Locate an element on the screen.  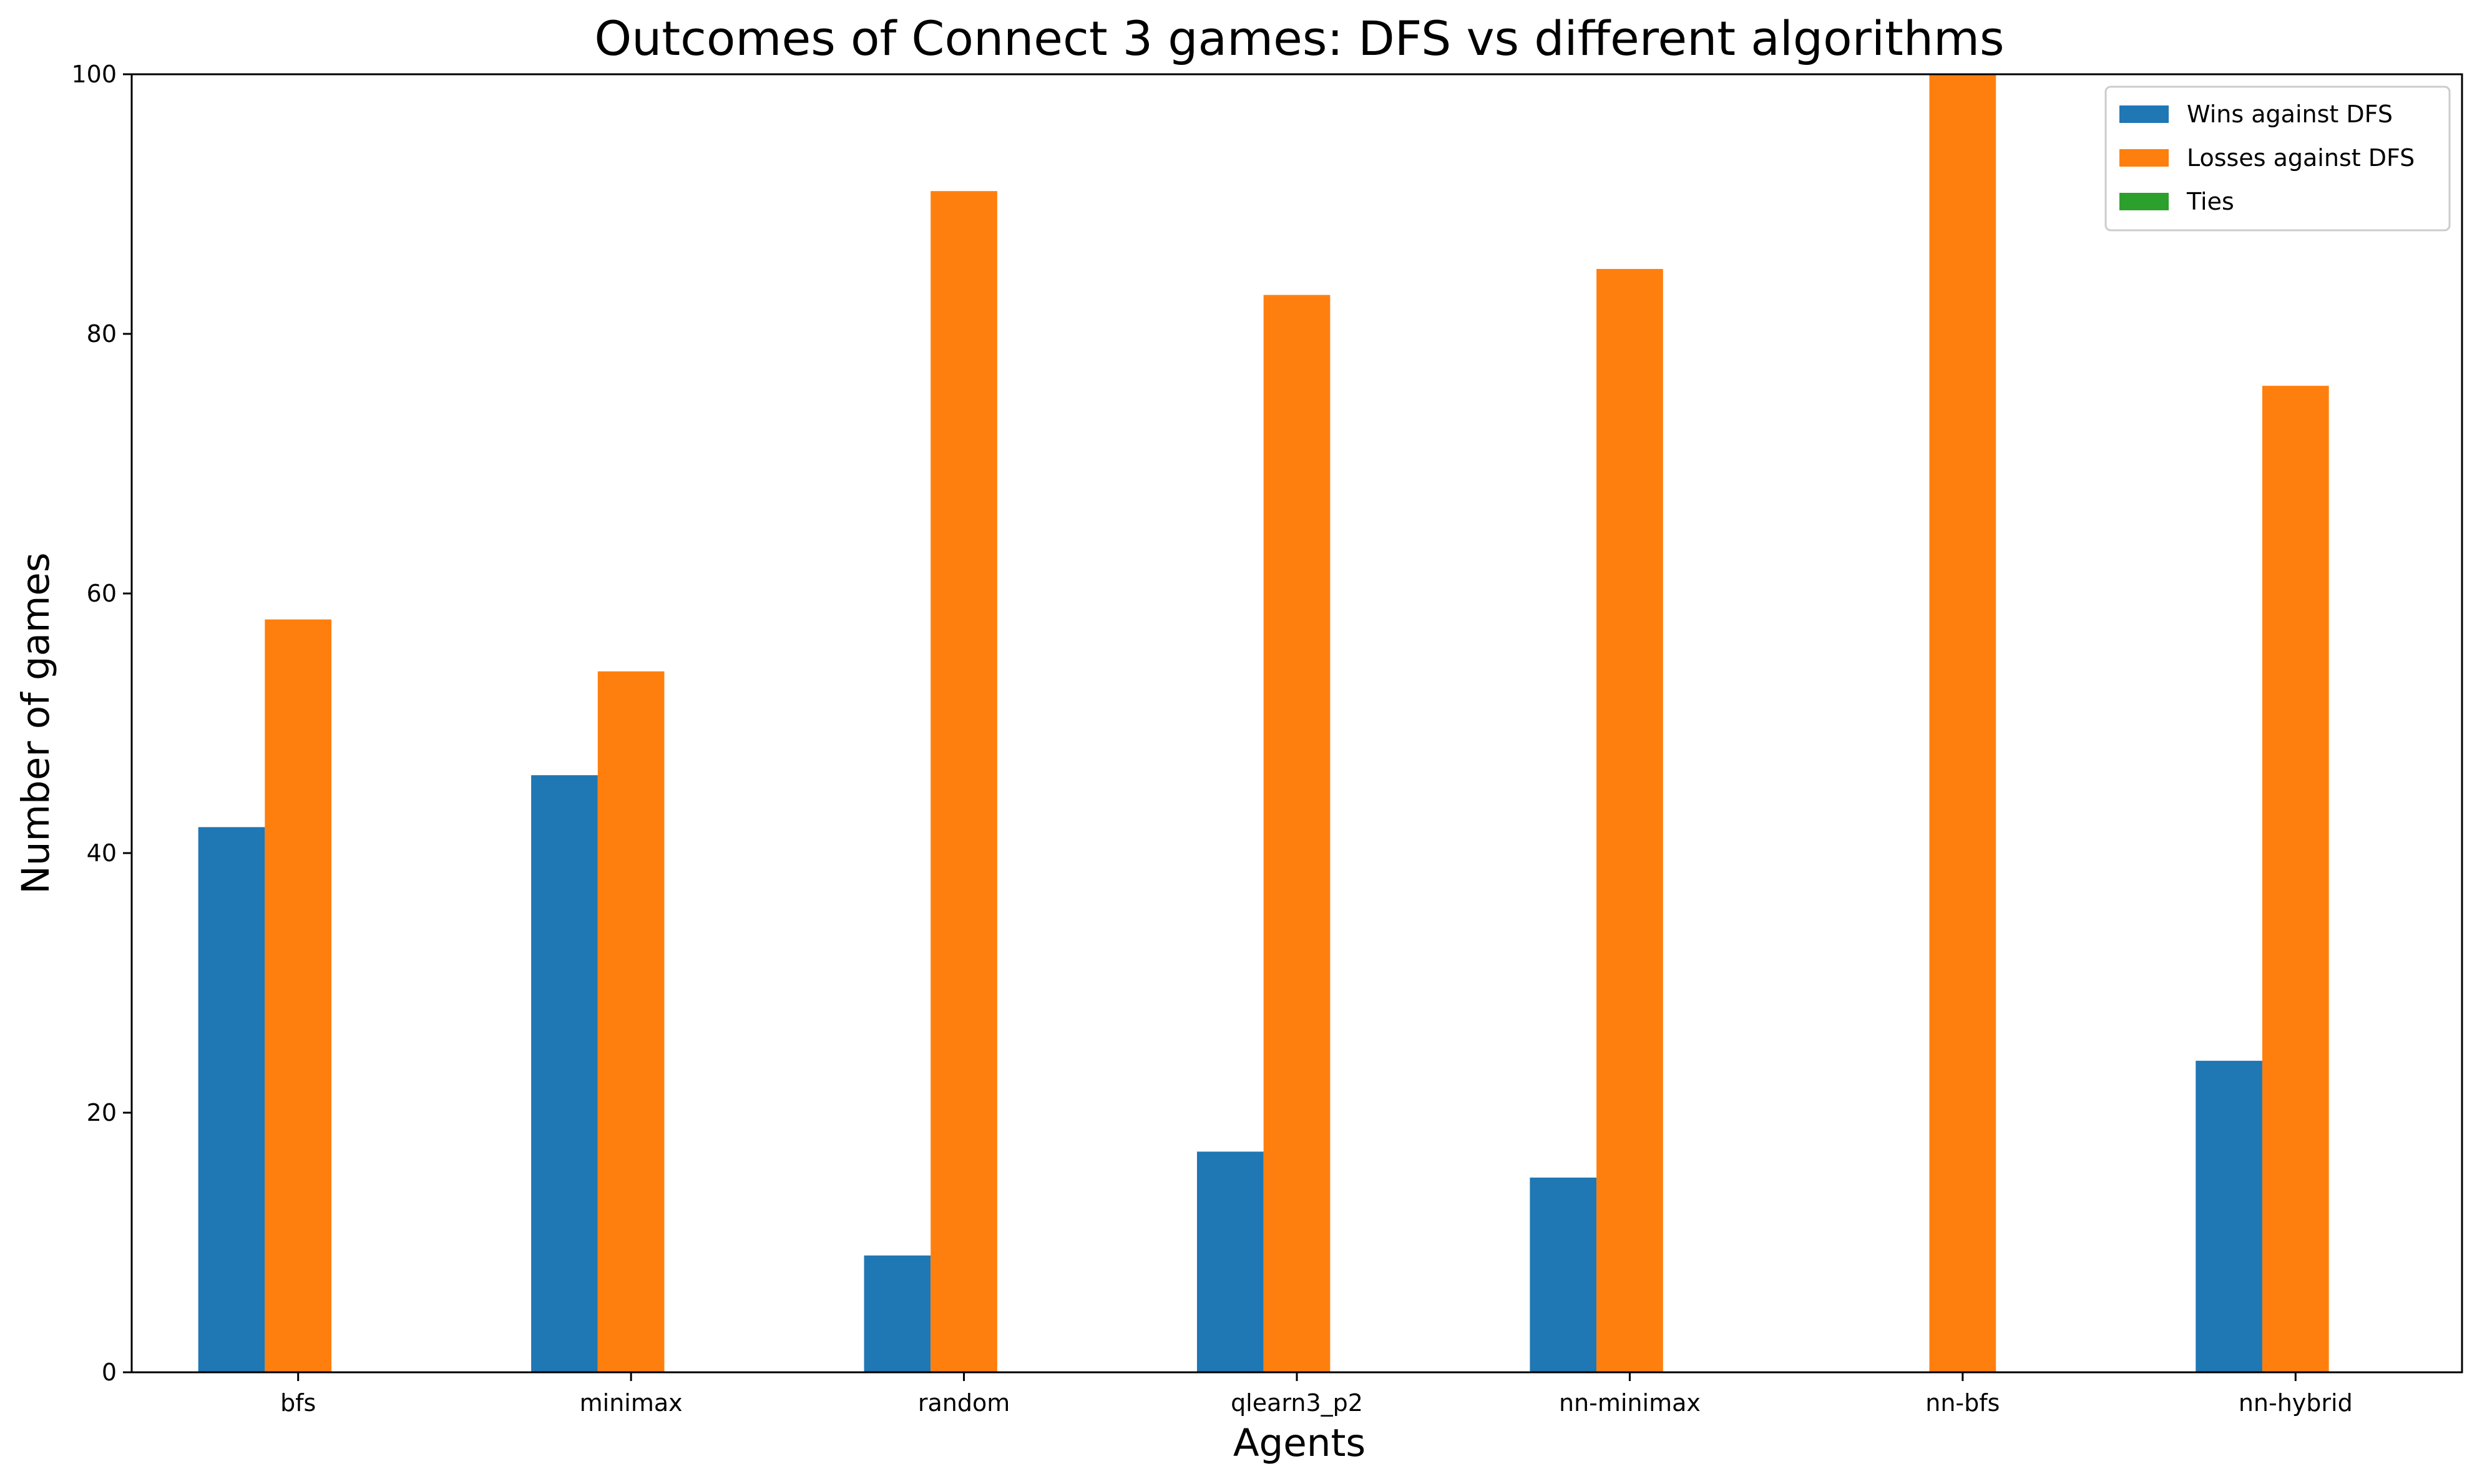
x-tick-label: random is located at coordinates (964, 1403).